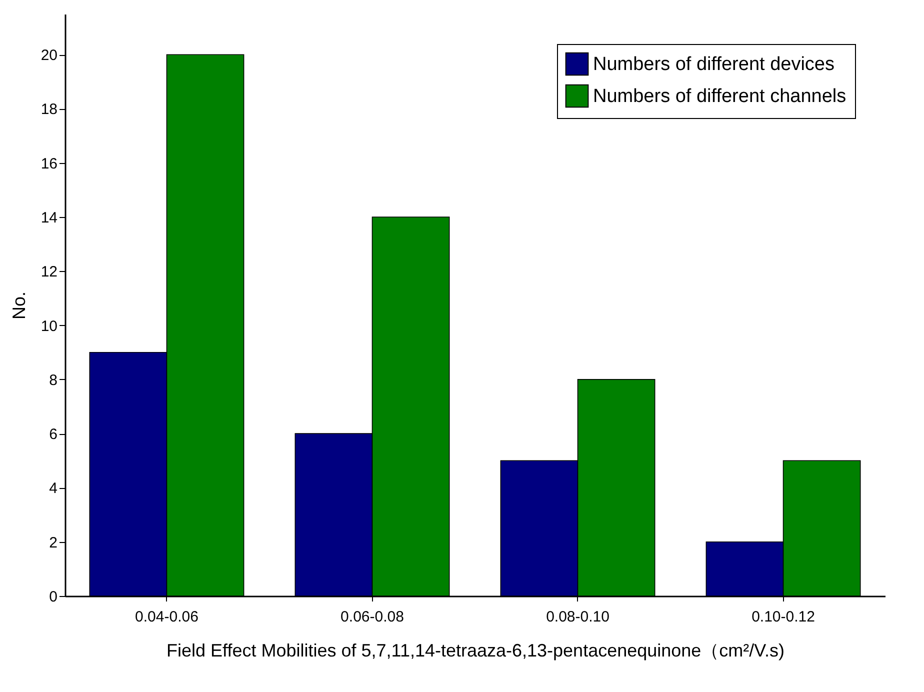 This screenshot has width=924, height=692. What do you see at coordinates (53, 543) in the screenshot?
I see `y-tick-label: 2` at bounding box center [53, 543].